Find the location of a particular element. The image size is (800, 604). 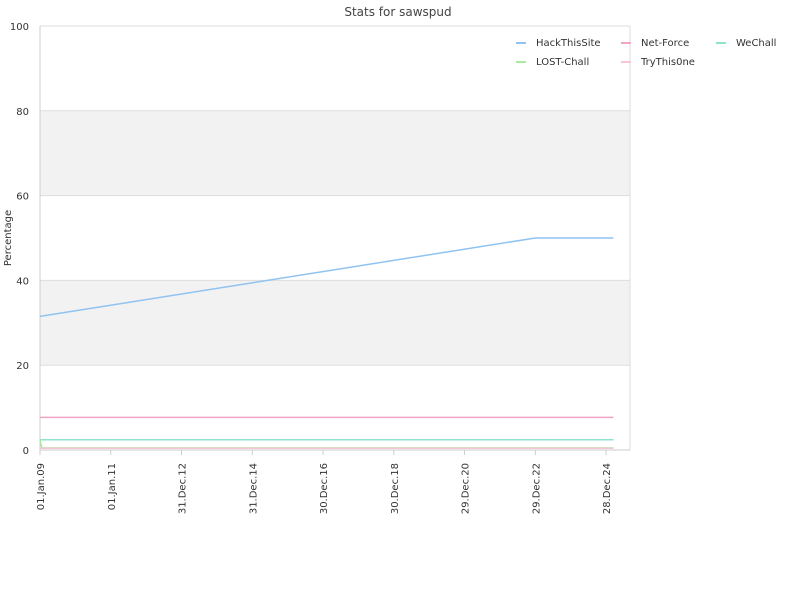

y-tick-label: 40 is located at coordinates (22, 281).